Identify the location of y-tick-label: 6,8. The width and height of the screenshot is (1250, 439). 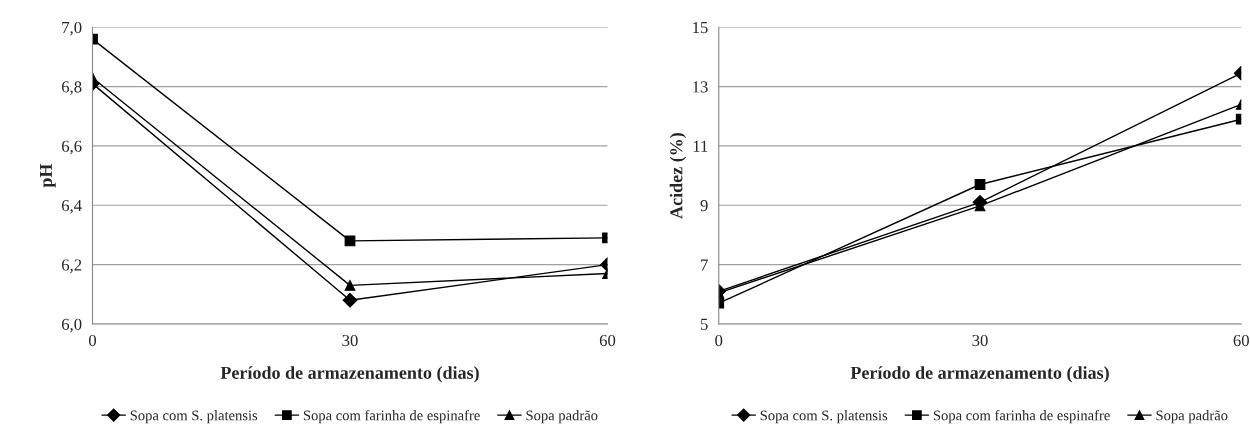
(71, 88).